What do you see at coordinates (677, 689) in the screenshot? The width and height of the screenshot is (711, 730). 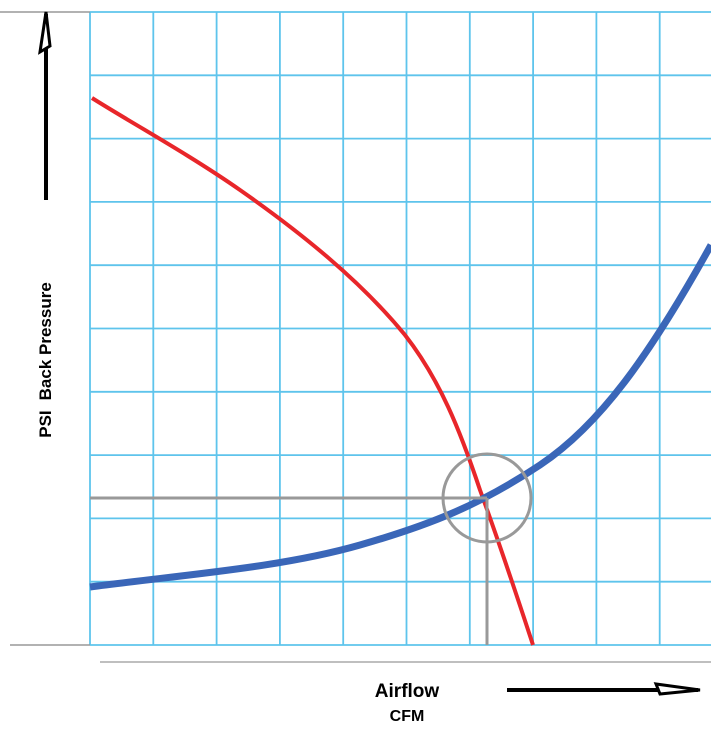 I see `x-arrow-head` at bounding box center [677, 689].